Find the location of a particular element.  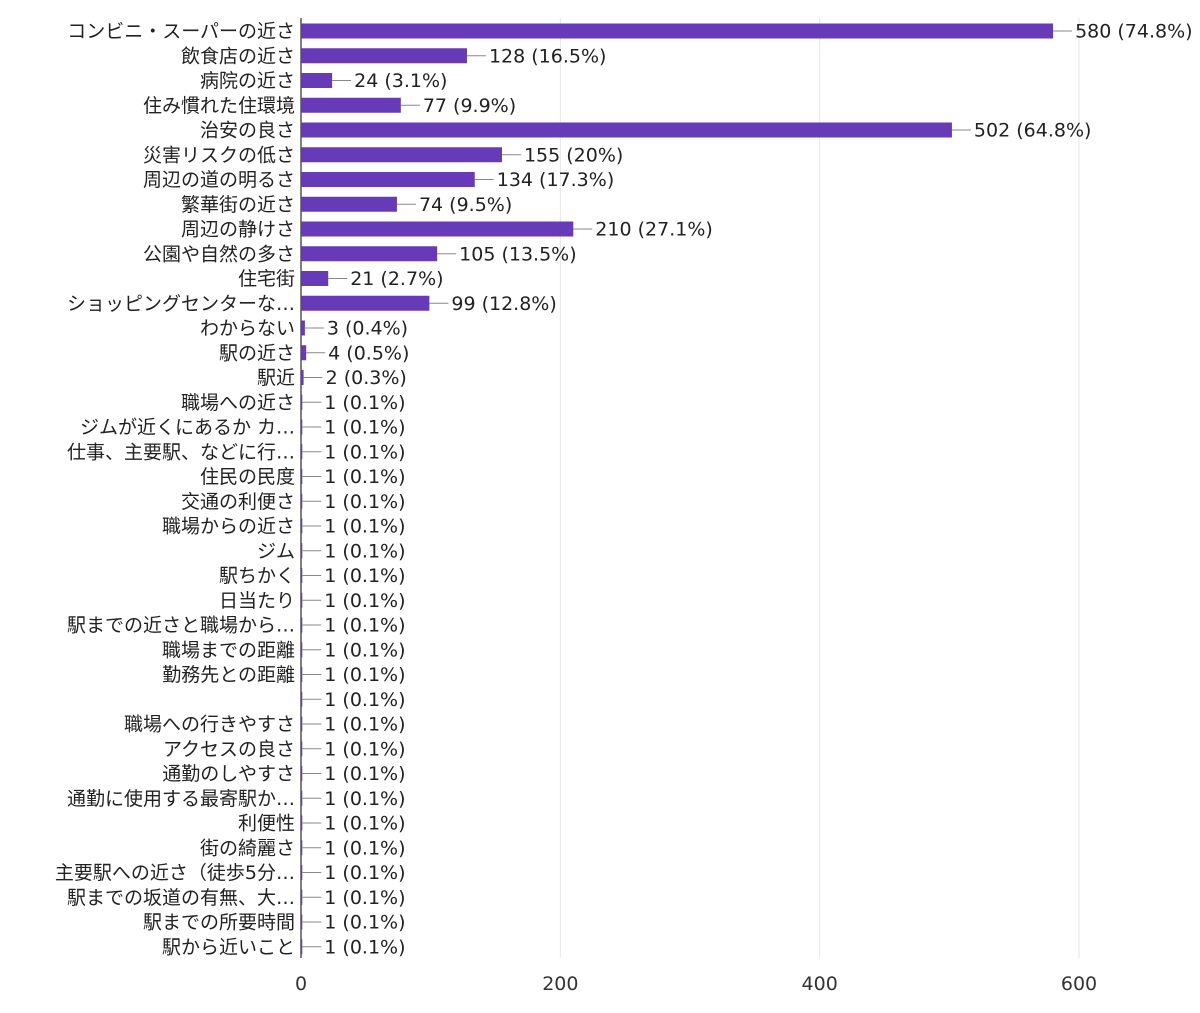

data-label: 21 (2.7%) is located at coordinates (396, 279).